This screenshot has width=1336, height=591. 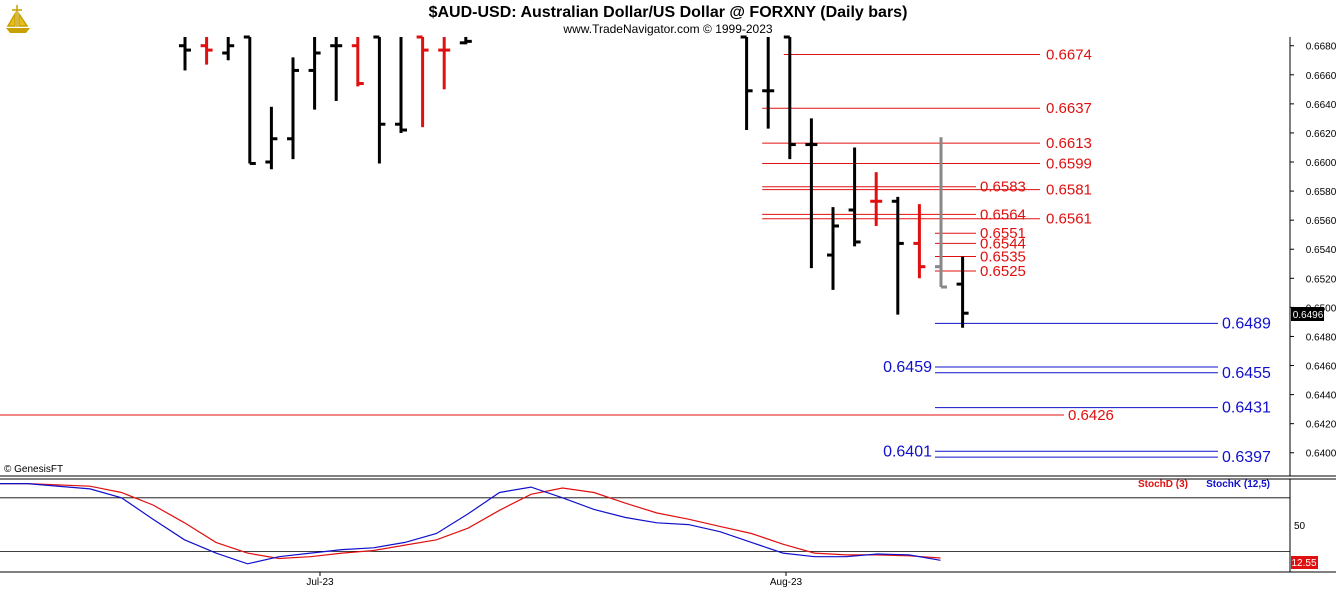 I want to click on date-tick-label: Aug-23, so click(x=786, y=582).